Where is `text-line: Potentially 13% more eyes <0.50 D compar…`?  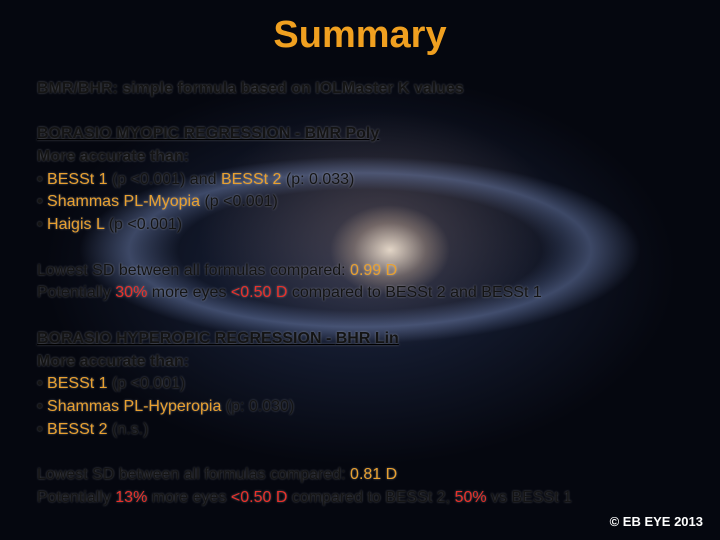 text-line: Potentially 13% more eyes <0.50 D compar… is located at coordinates (304, 498).